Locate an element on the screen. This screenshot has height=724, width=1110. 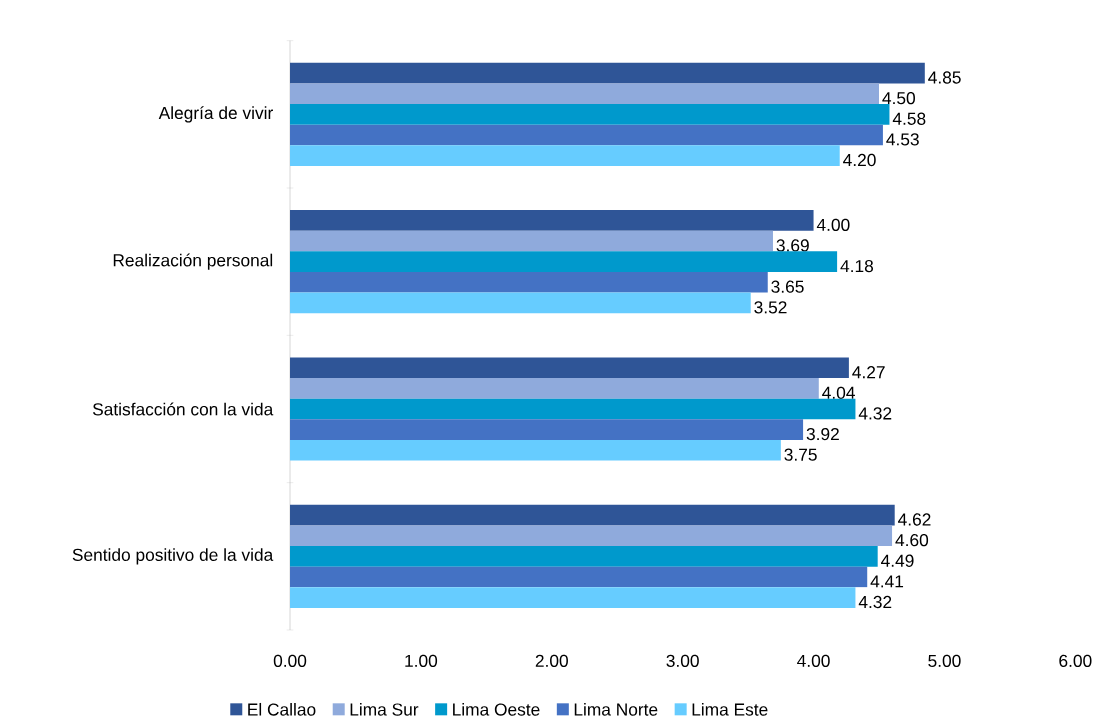
data-label: 4.18 is located at coordinates (857, 266).